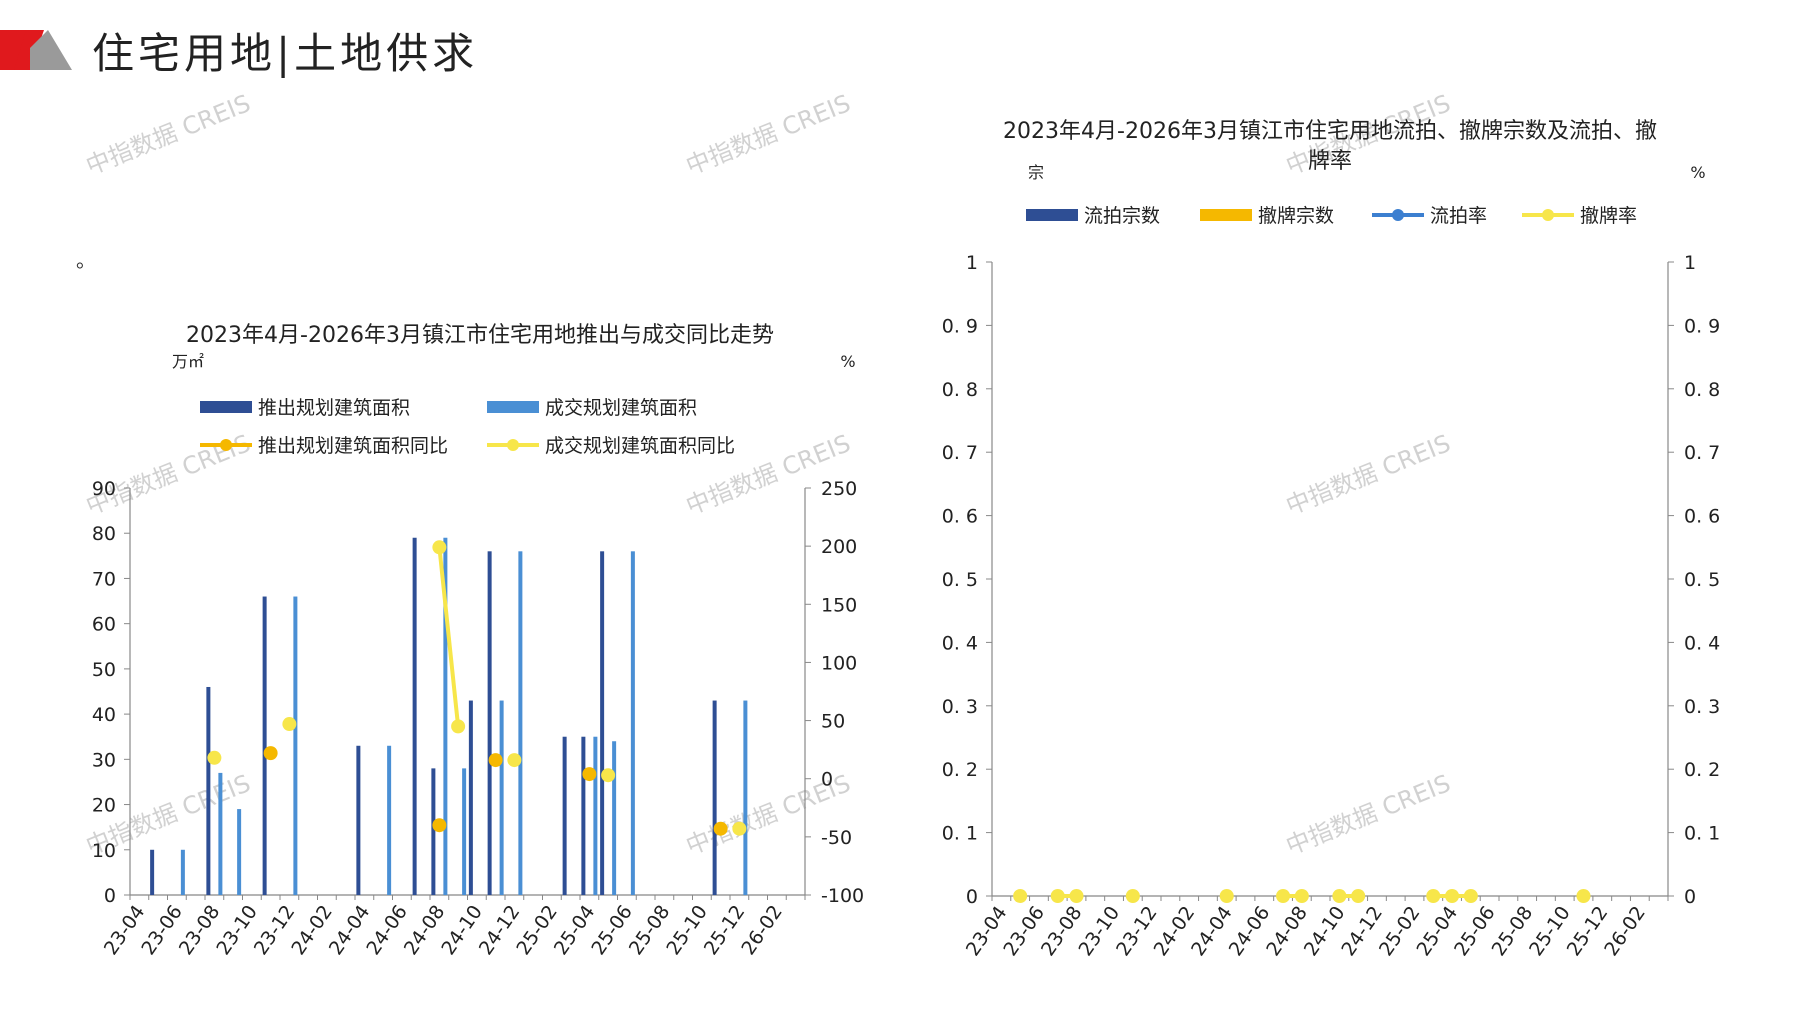 This screenshot has height=1010, width=1797. I want to click on page-title: 住宅用地|土地供求, so click(285, 53).